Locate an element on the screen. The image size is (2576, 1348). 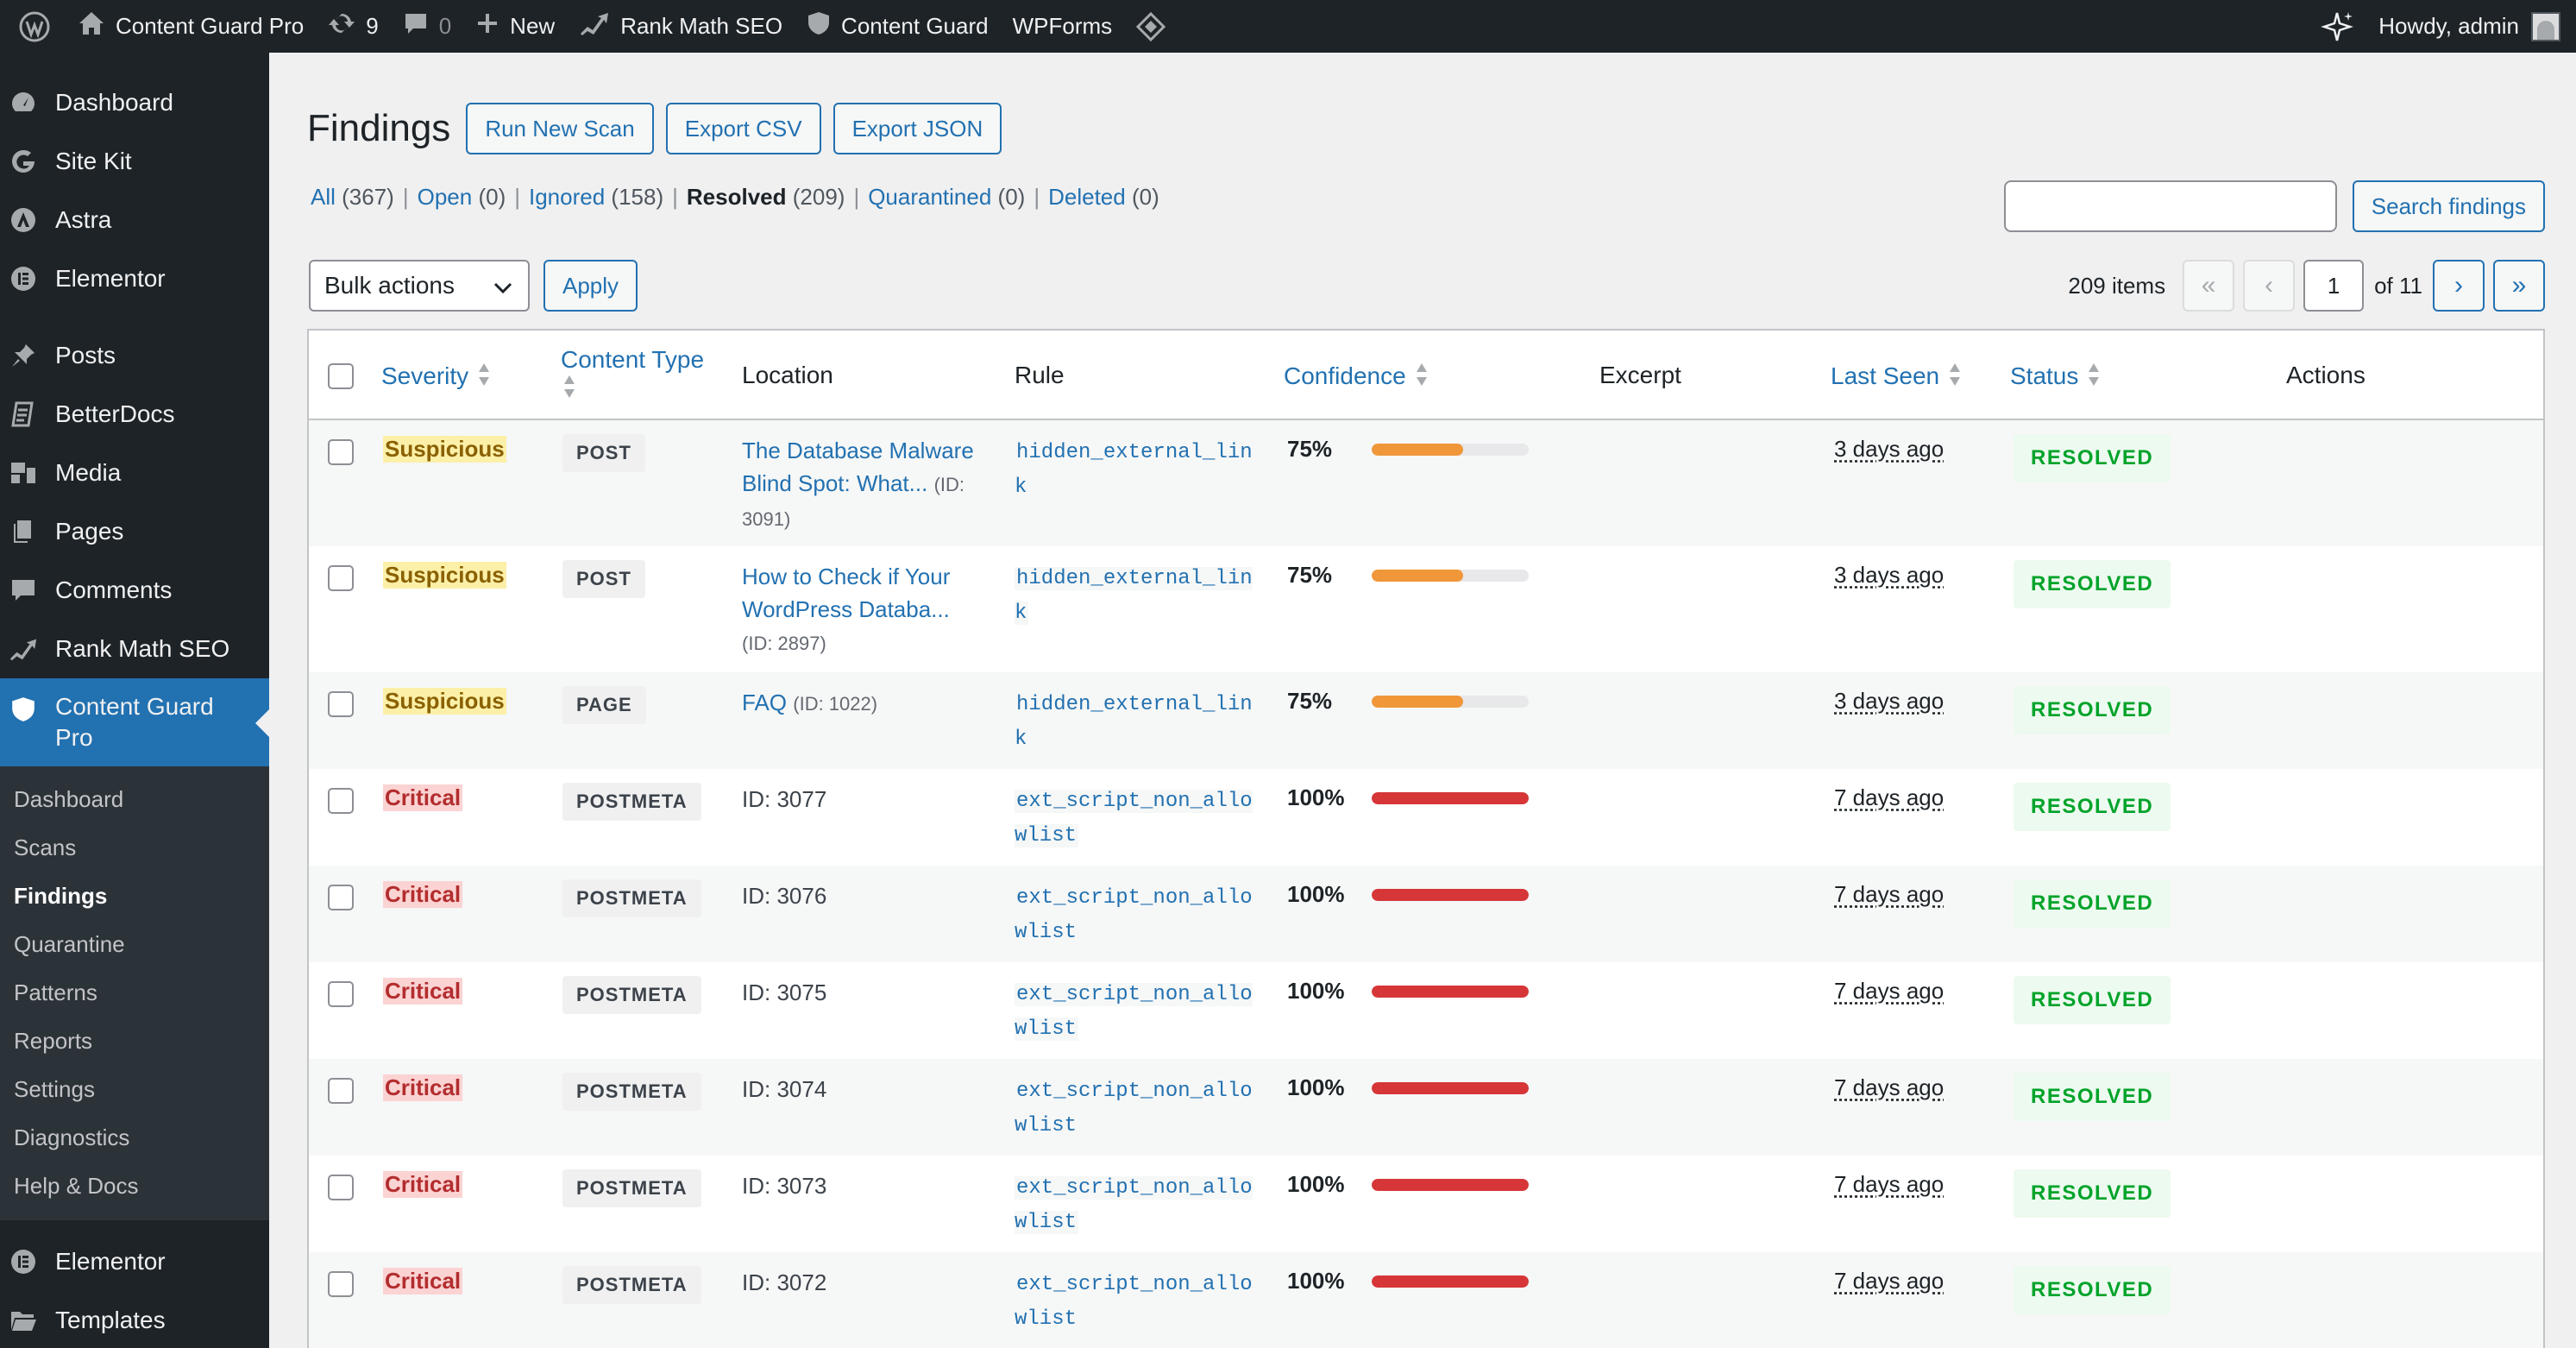
sort-status: Status is located at coordinates (2055, 378).